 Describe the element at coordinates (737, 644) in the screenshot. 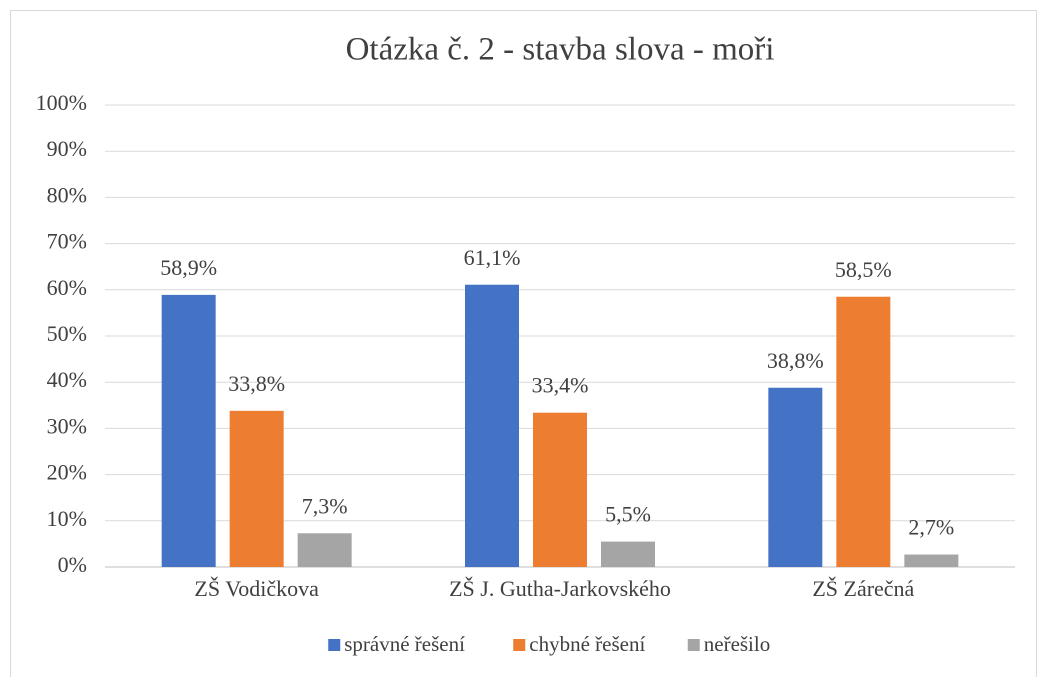

I see `legend-label: neřešilo` at that location.